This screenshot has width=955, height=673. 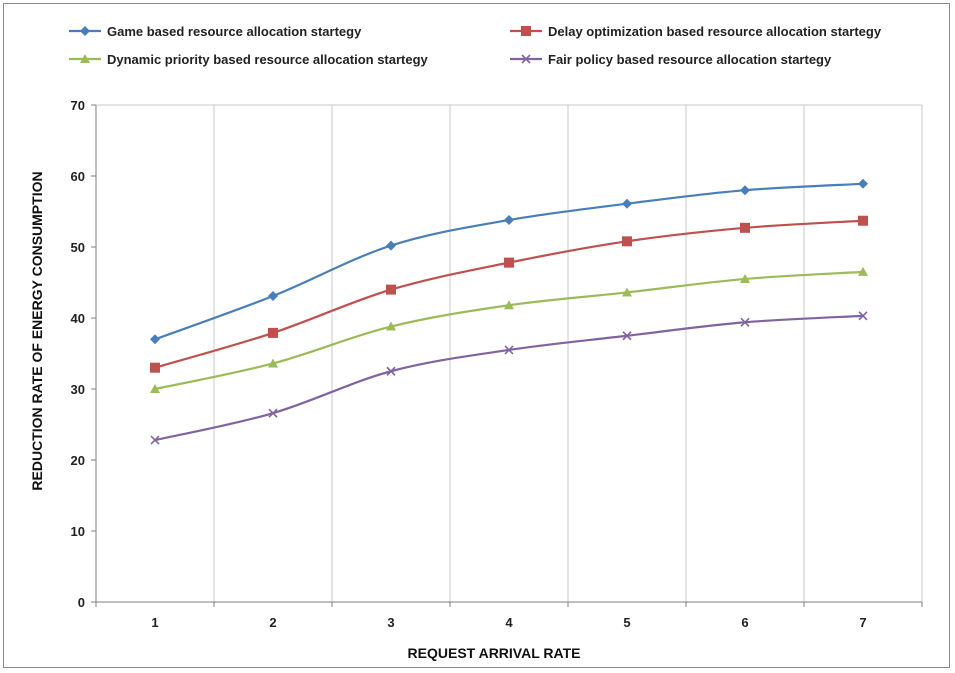 I want to click on y-tick-label: 10, so click(x=78, y=531).